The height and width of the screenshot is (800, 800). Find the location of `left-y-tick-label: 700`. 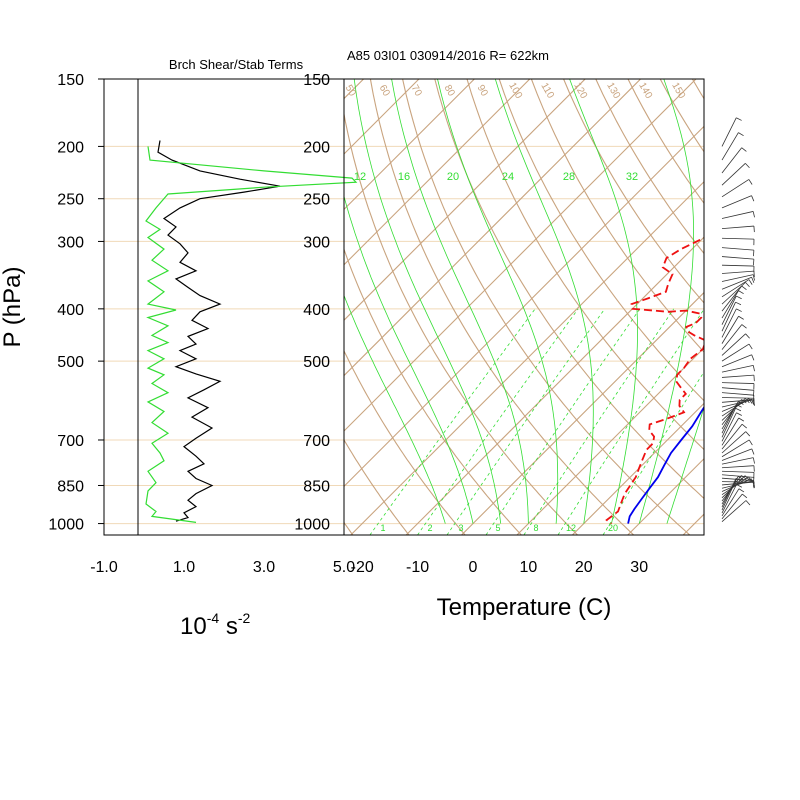

left-y-tick-label: 700 is located at coordinates (70, 441).